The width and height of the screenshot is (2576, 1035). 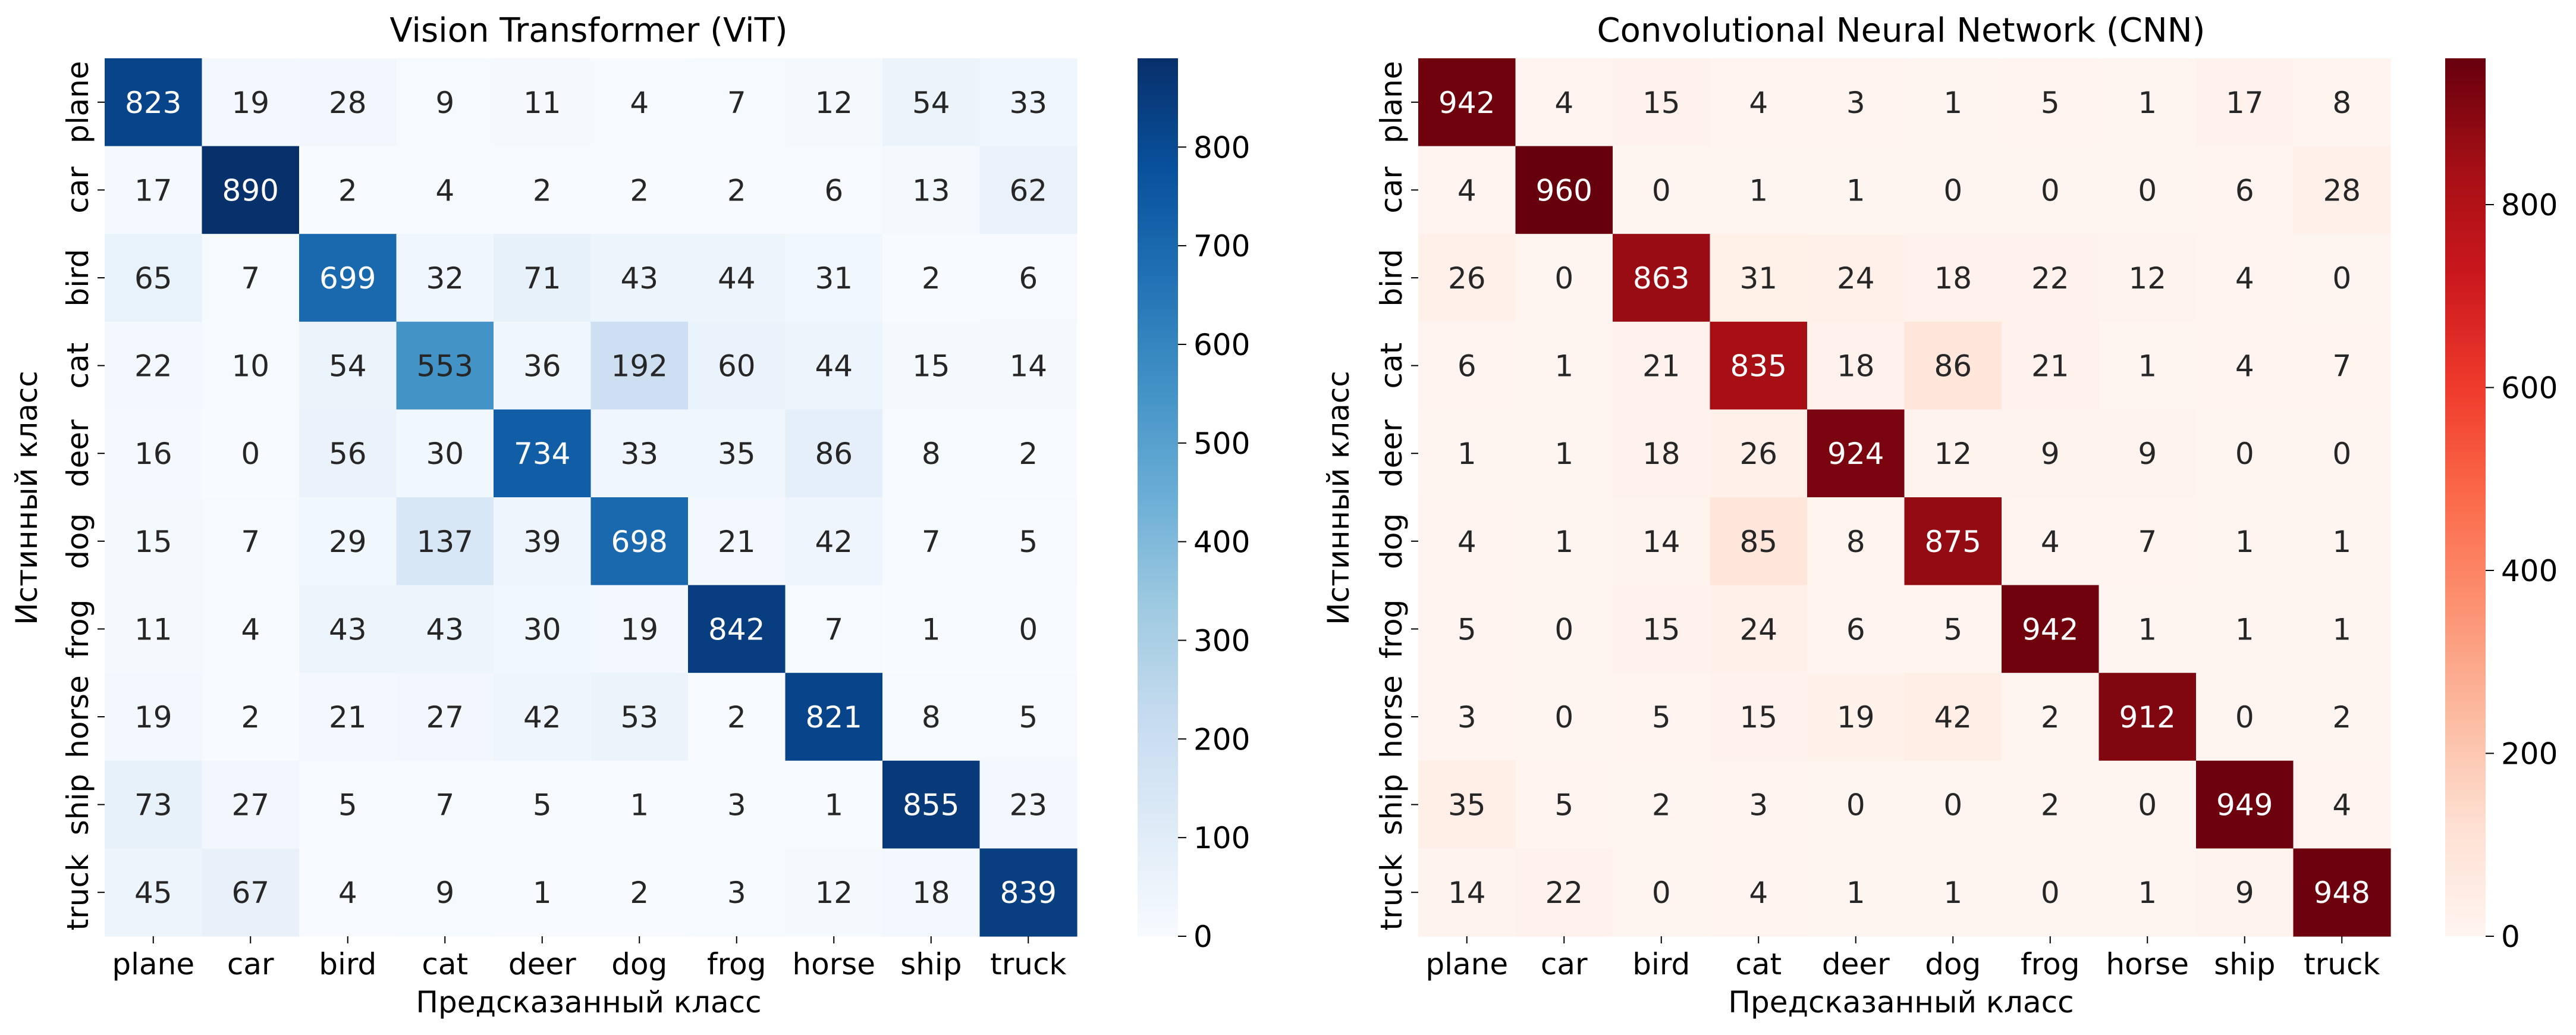 I want to click on vit-y-axis-label: Истинный класс, so click(x=27, y=498).